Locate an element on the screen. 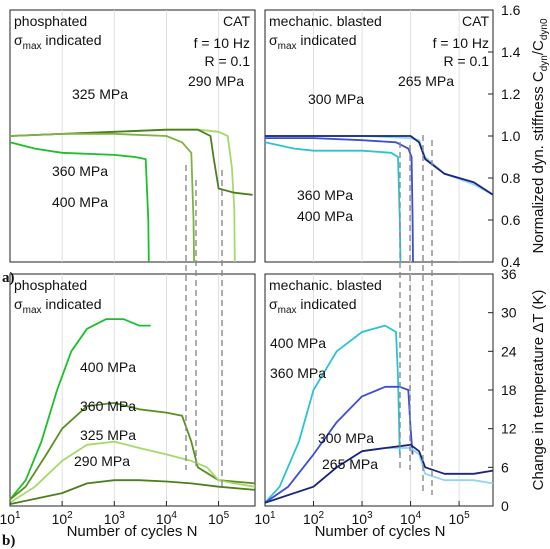 This screenshot has height=549, width=550. series-label-b-right-0: 300 MPa is located at coordinates (346, 438).